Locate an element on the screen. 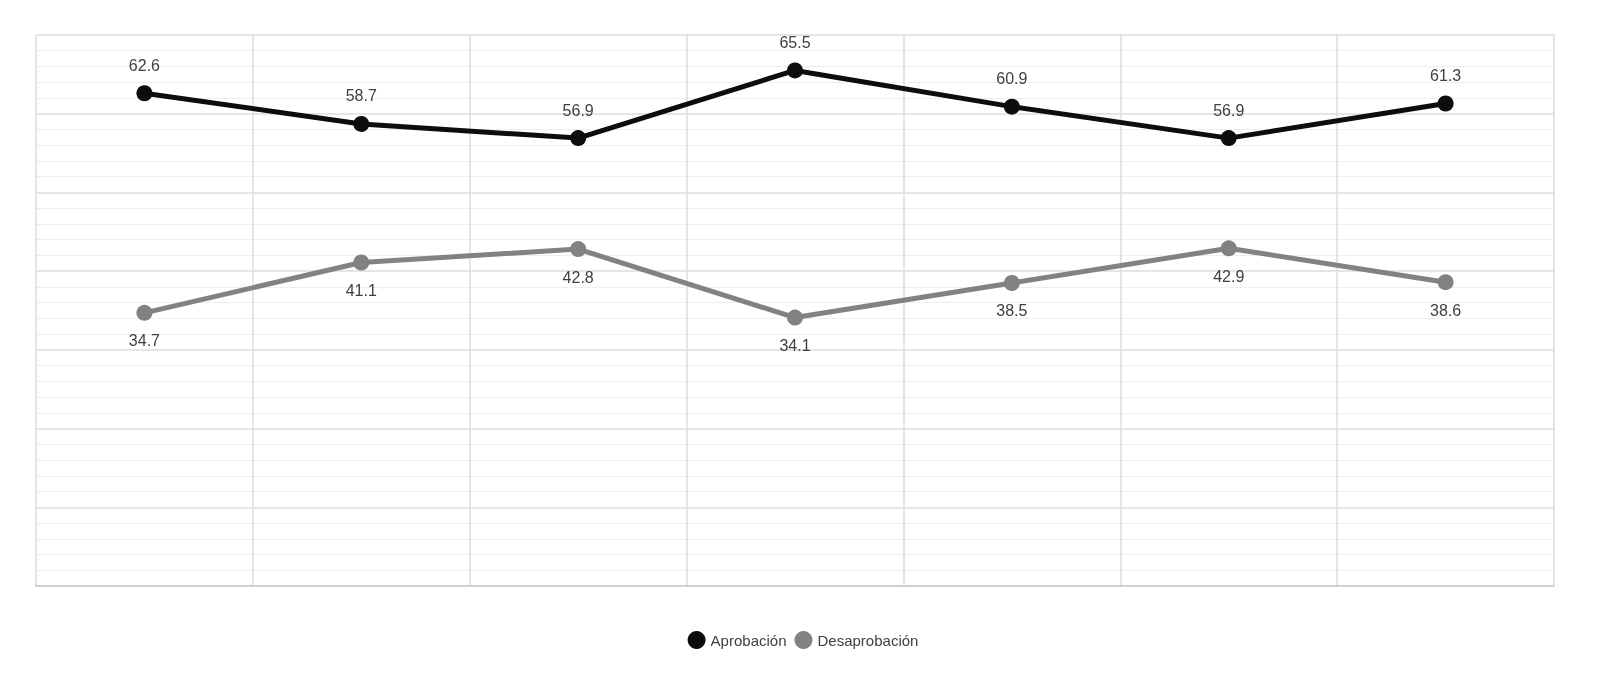 The height and width of the screenshot is (676, 1606). data-label: 42.8 is located at coordinates (578, 277).